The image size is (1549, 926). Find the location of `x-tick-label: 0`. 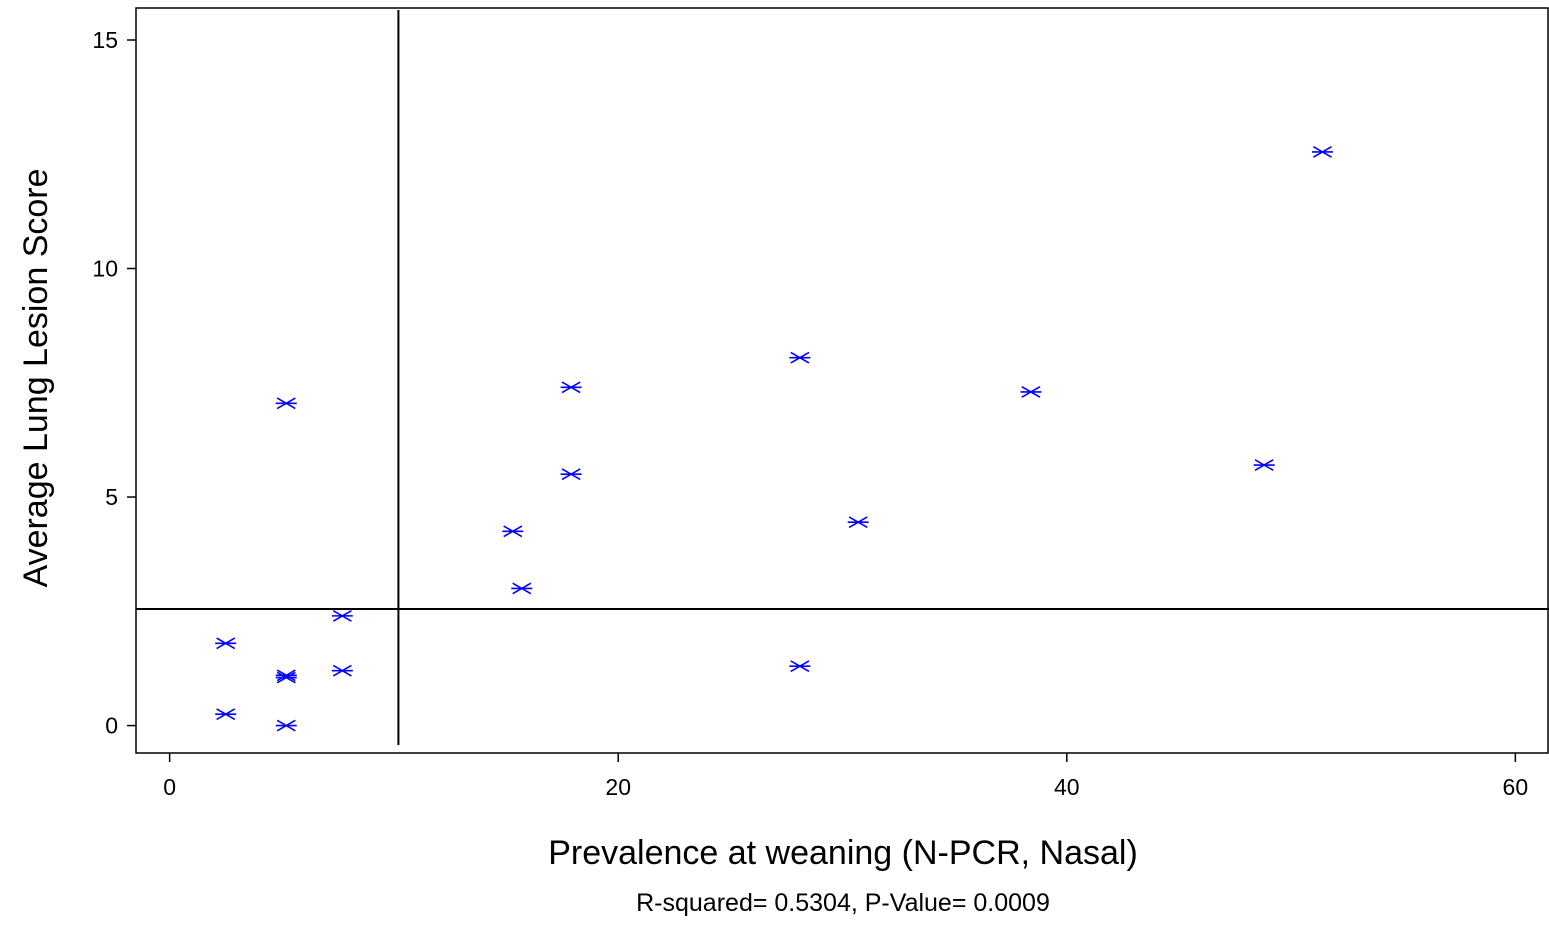

x-tick-label: 0 is located at coordinates (169, 787).